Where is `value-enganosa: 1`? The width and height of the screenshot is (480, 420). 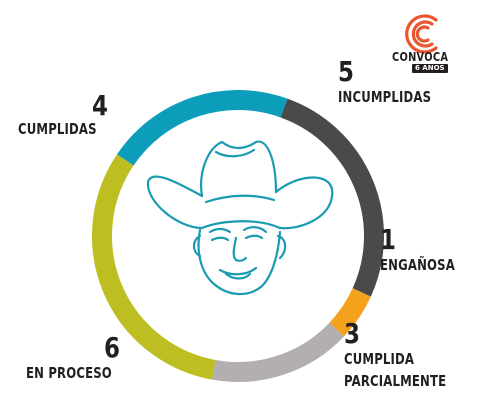 value-enganosa: 1 is located at coordinates (388, 239).